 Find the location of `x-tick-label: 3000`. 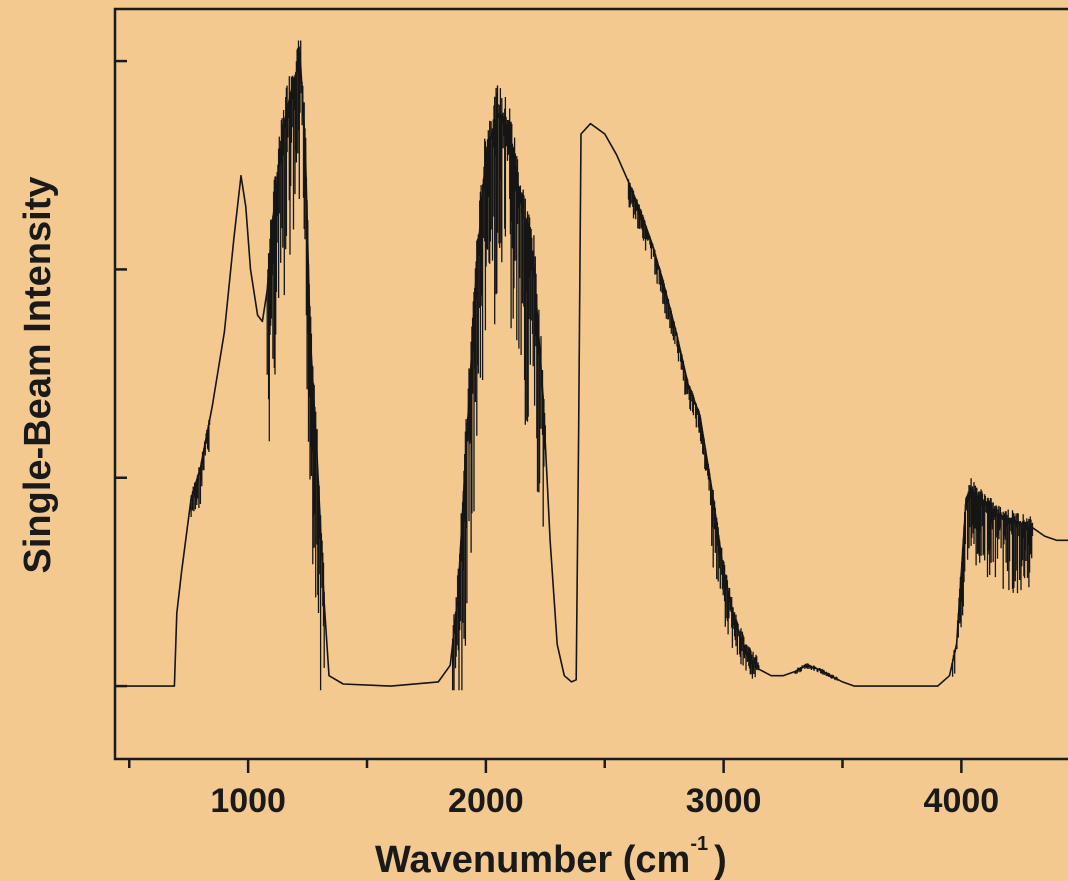

x-tick-label: 3000 is located at coordinates (724, 801).